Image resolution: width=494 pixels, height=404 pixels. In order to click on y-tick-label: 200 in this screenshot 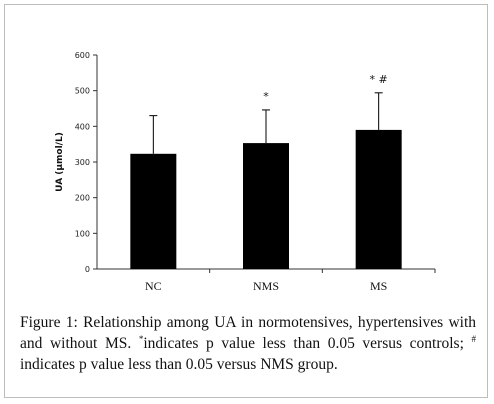, I will do `click(82, 198)`.